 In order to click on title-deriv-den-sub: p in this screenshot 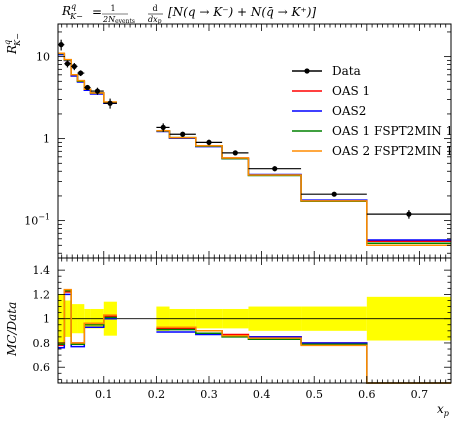, I will do `click(160, 21)`.